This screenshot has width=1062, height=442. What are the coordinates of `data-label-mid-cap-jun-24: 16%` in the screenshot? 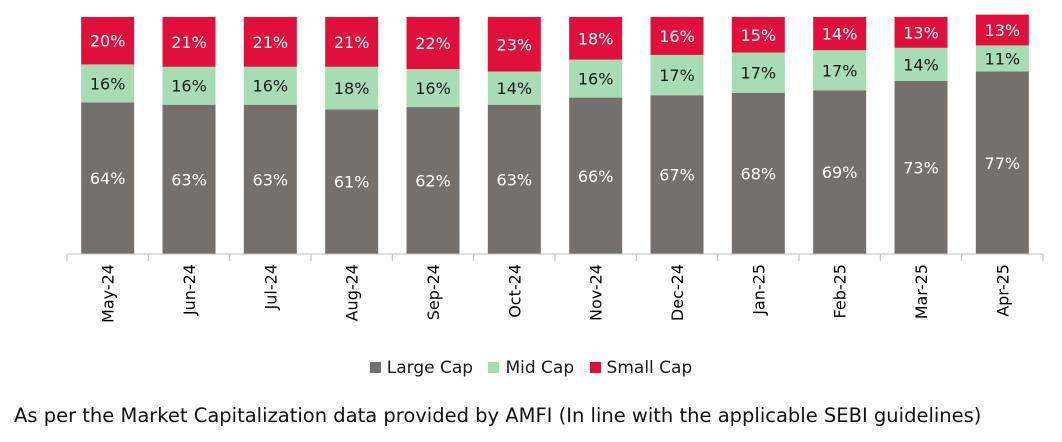 It's located at (189, 86).